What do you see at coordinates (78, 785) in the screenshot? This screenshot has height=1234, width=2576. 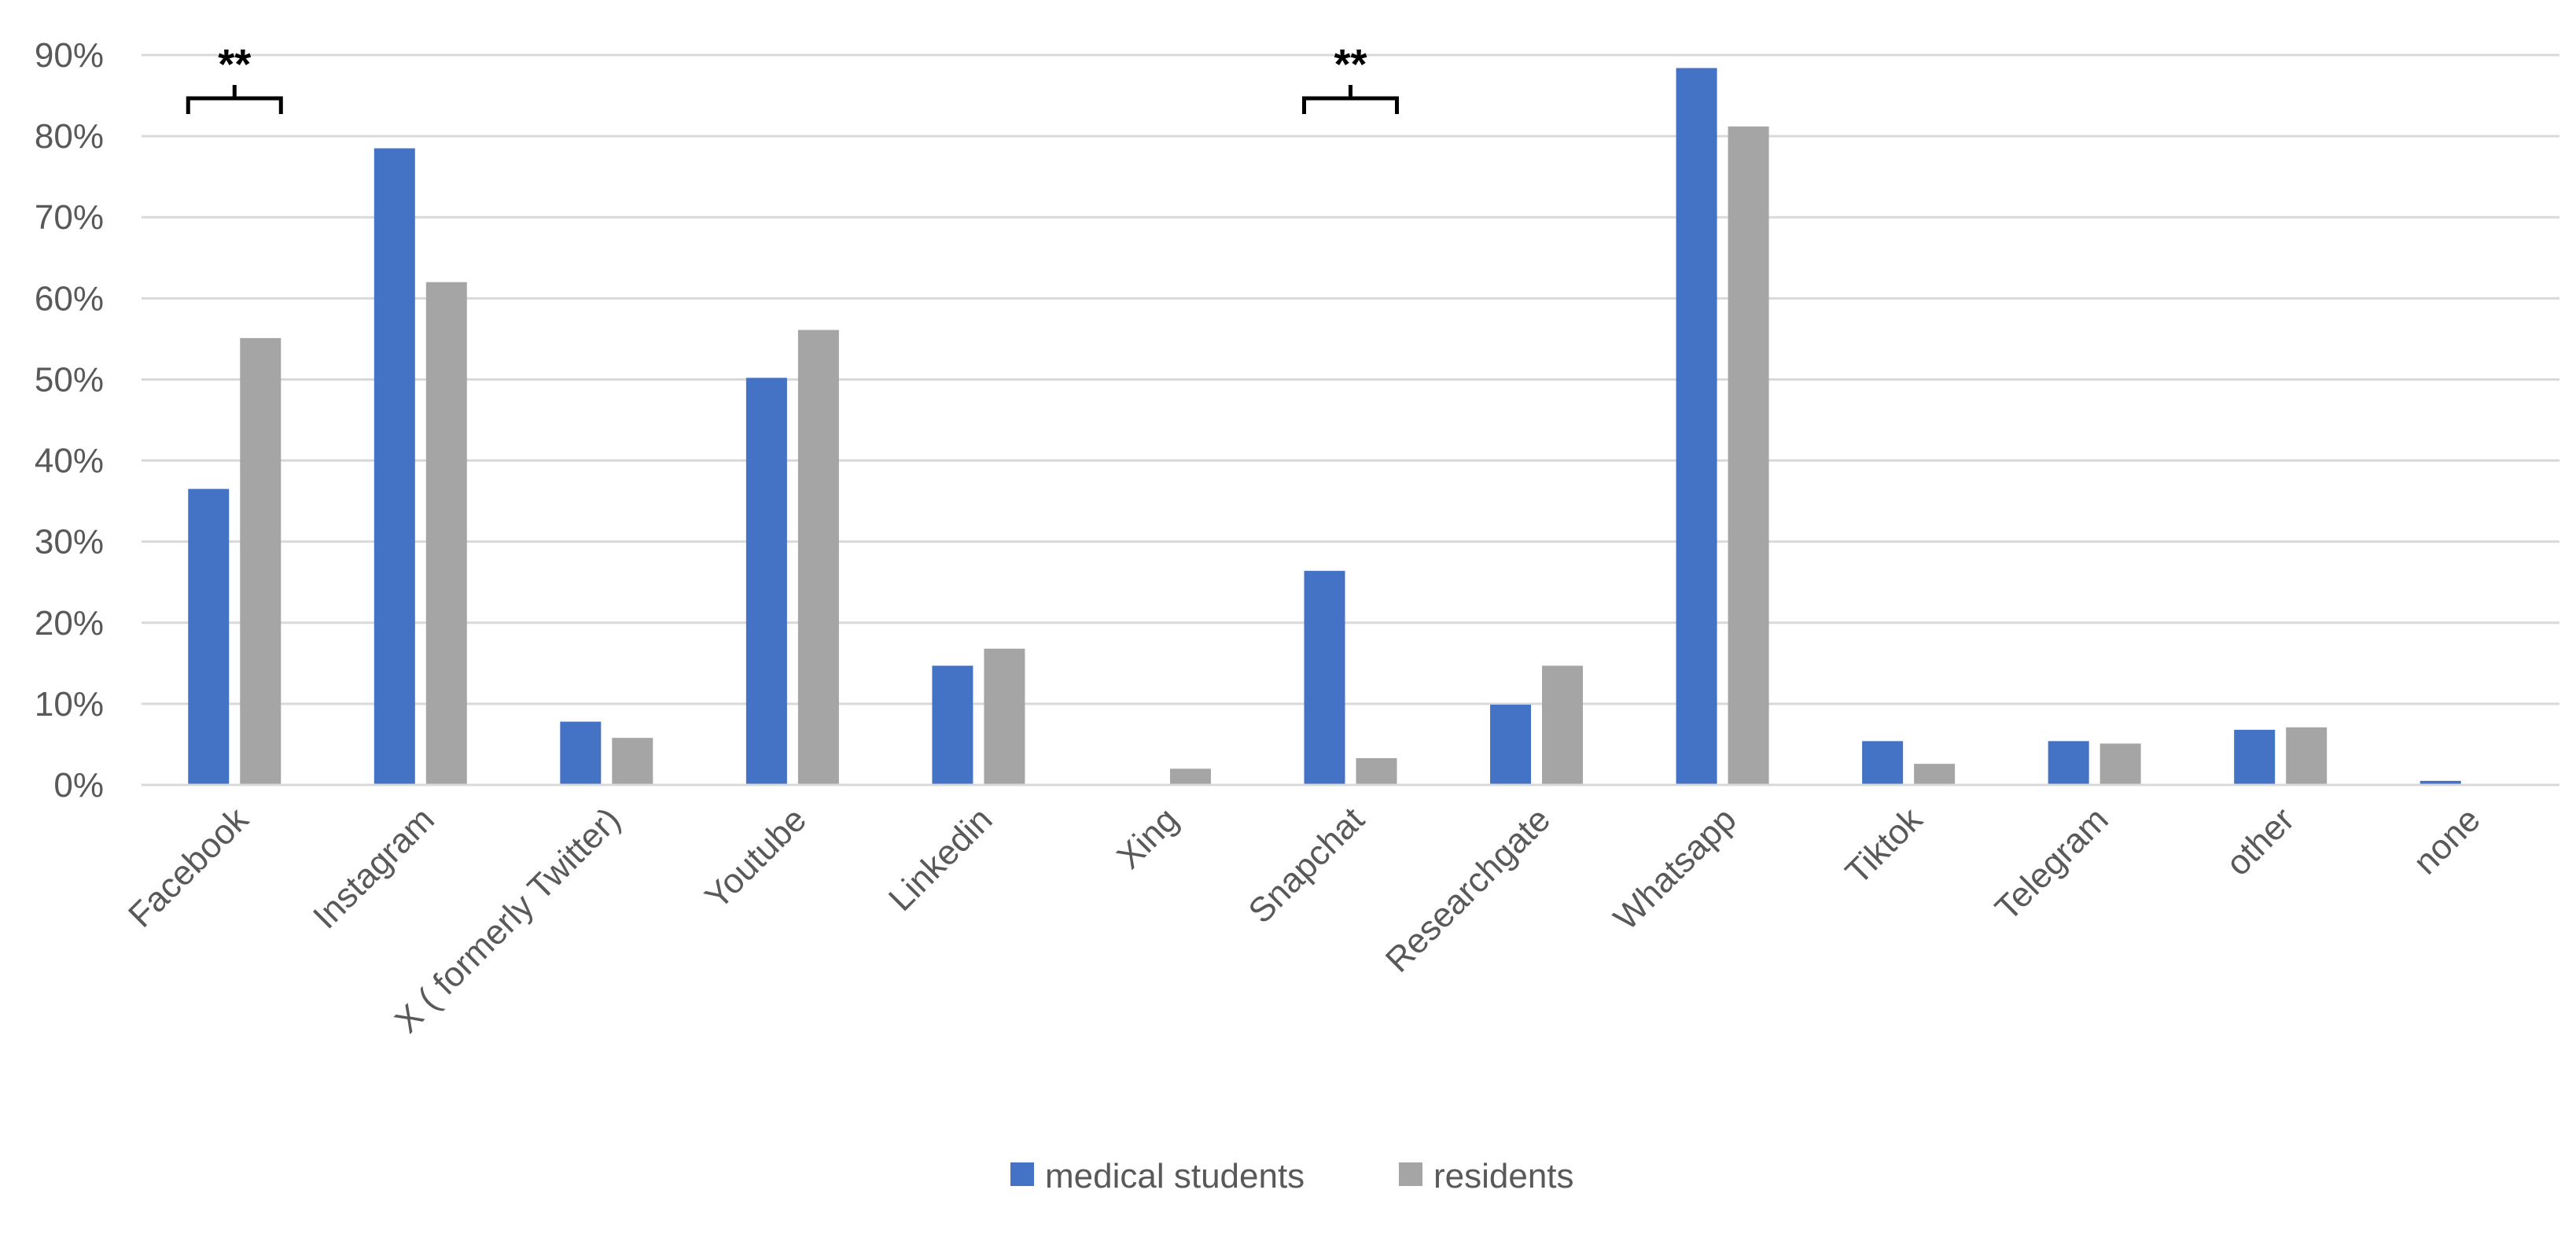 I see `y-tick-label: 0%` at bounding box center [78, 785].